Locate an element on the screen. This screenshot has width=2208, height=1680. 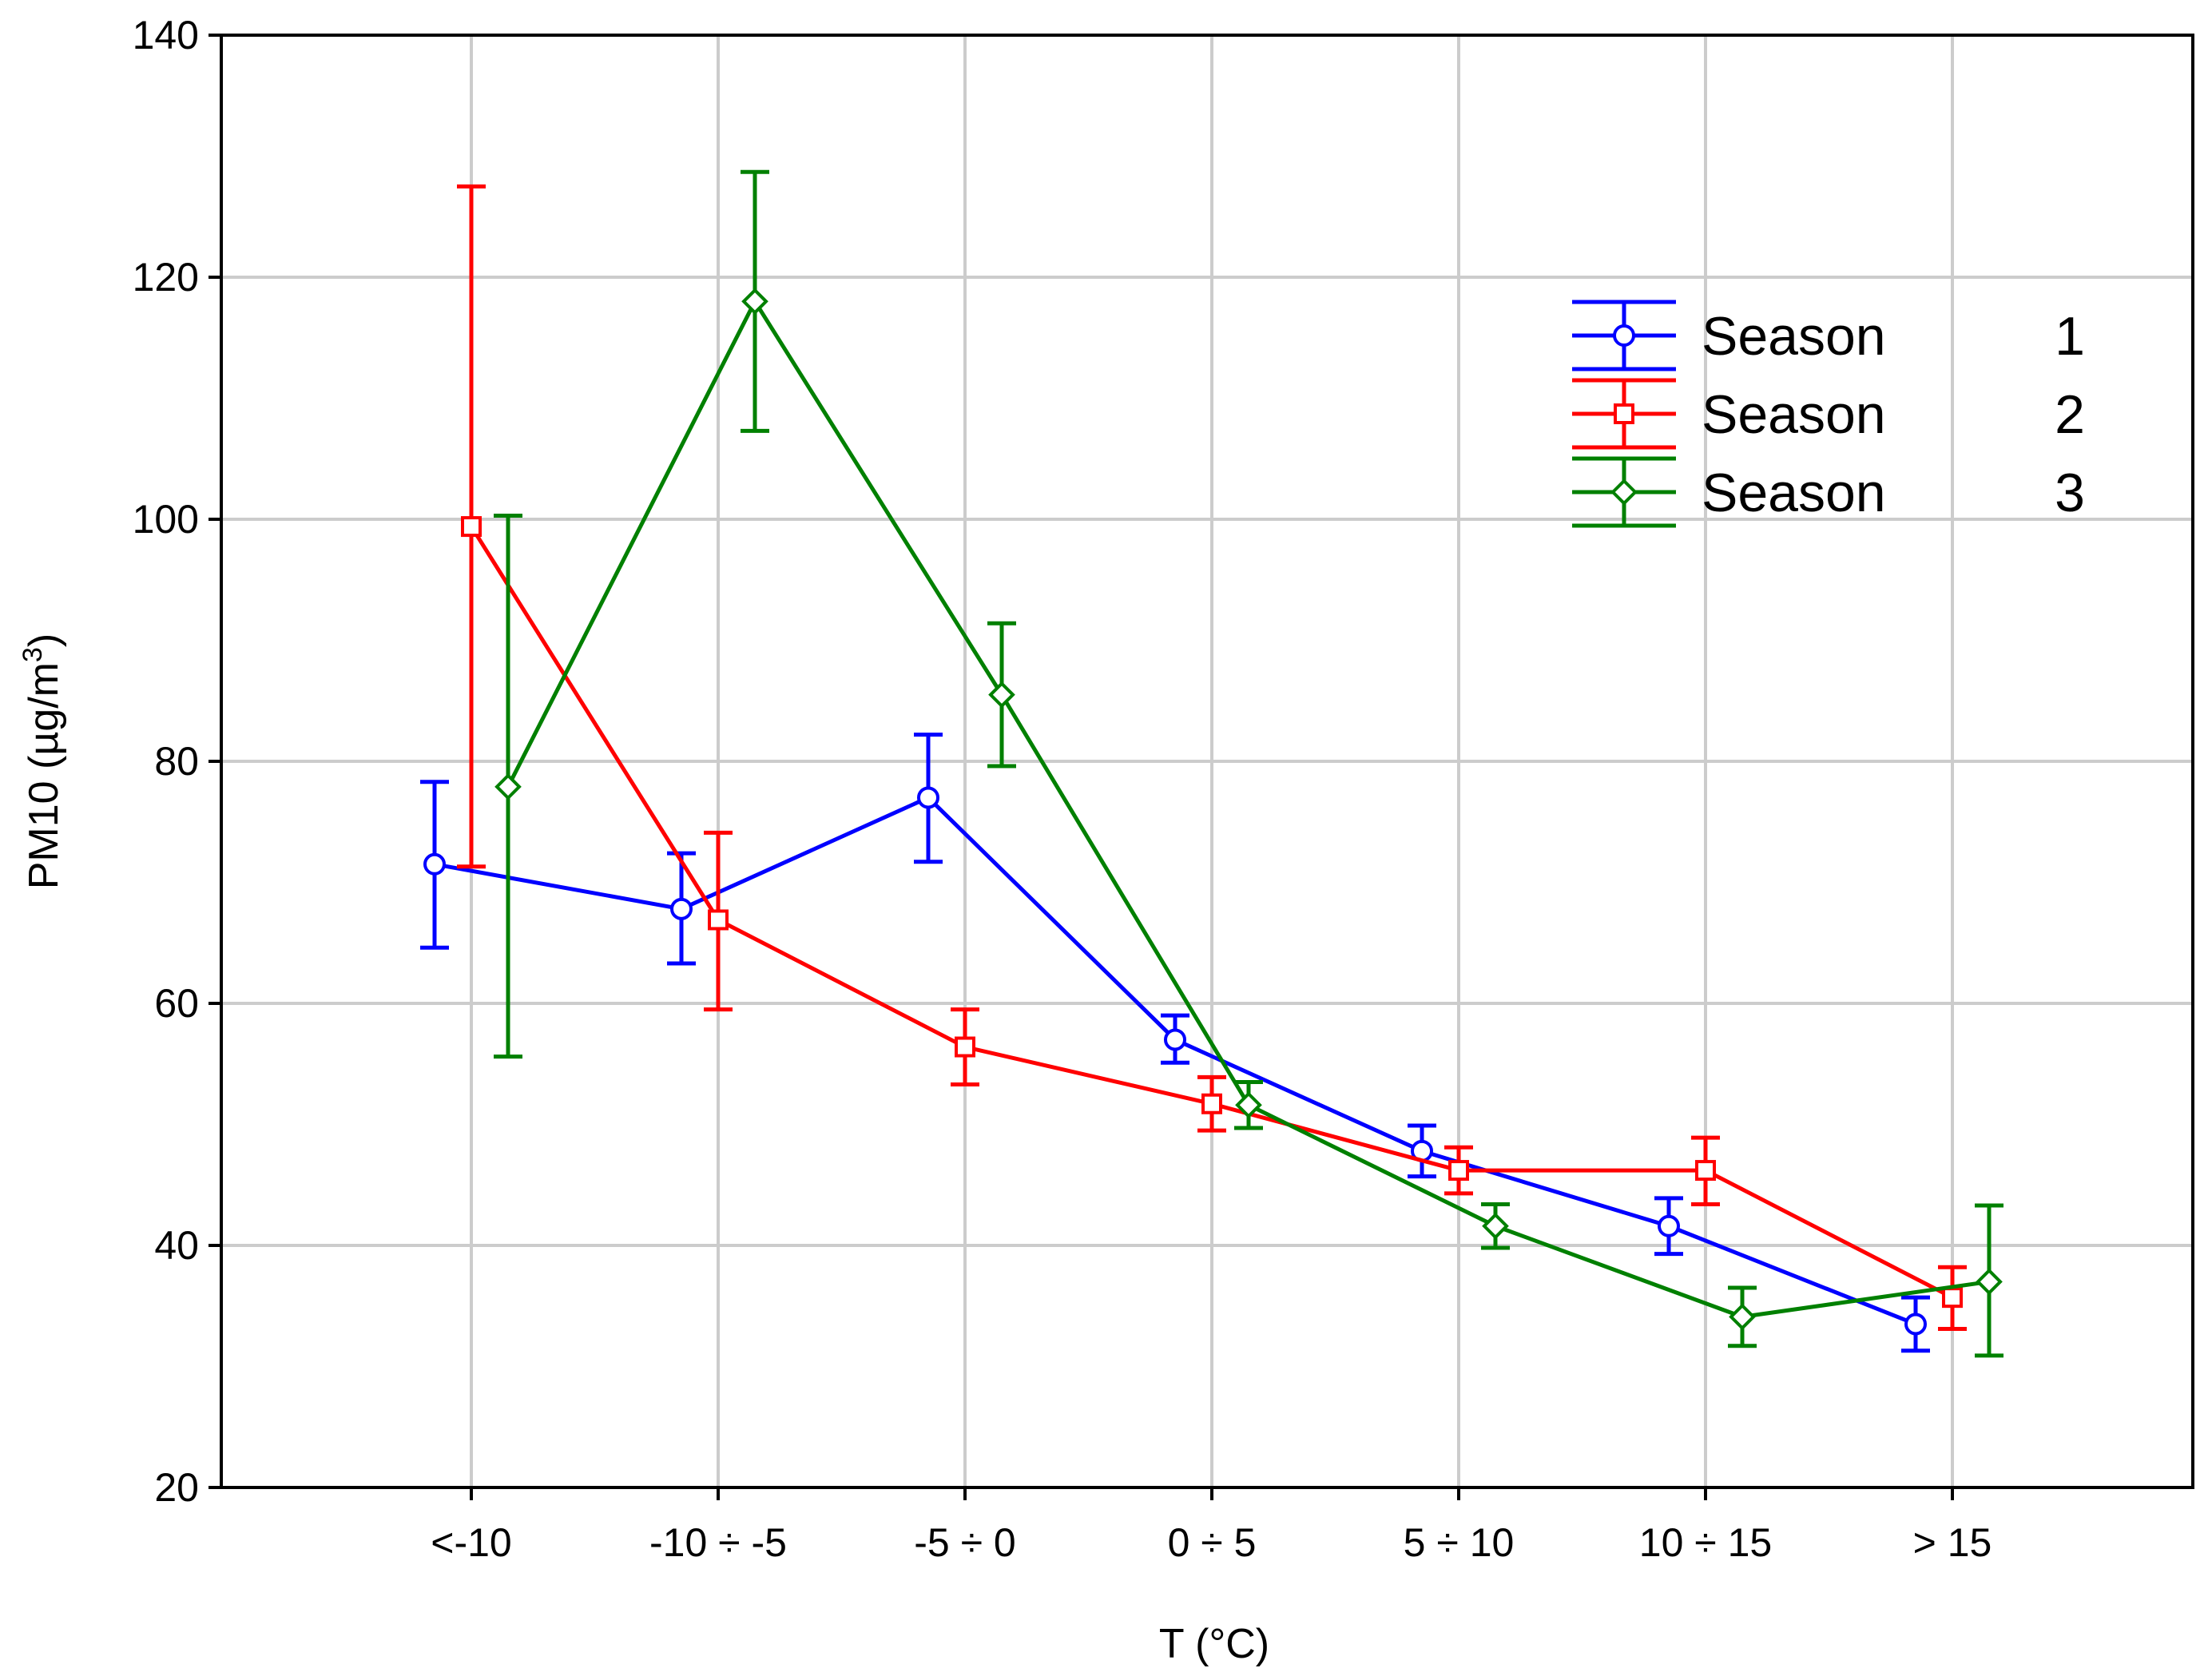
y-axis-title: PM10 (µg/m3) is located at coordinates (42, 761).